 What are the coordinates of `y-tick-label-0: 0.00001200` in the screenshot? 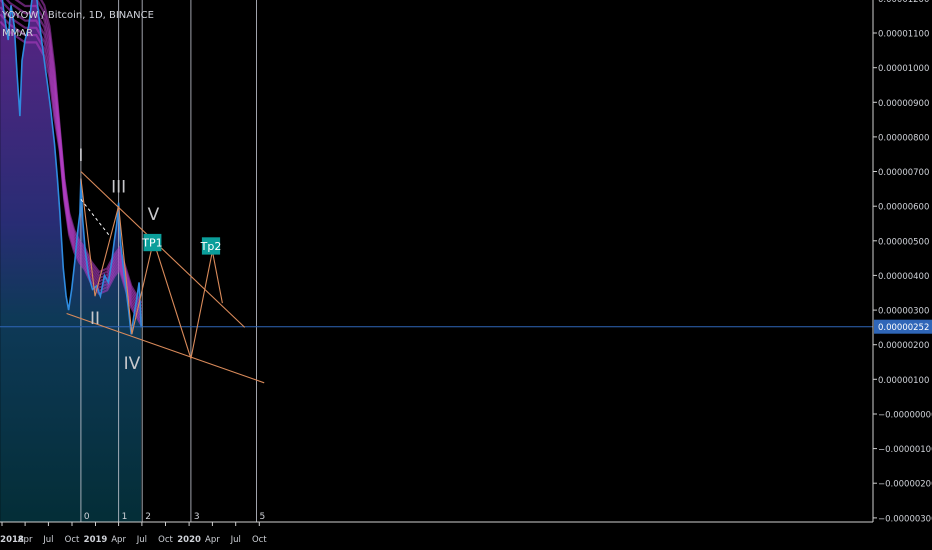 It's located at (903, 2).